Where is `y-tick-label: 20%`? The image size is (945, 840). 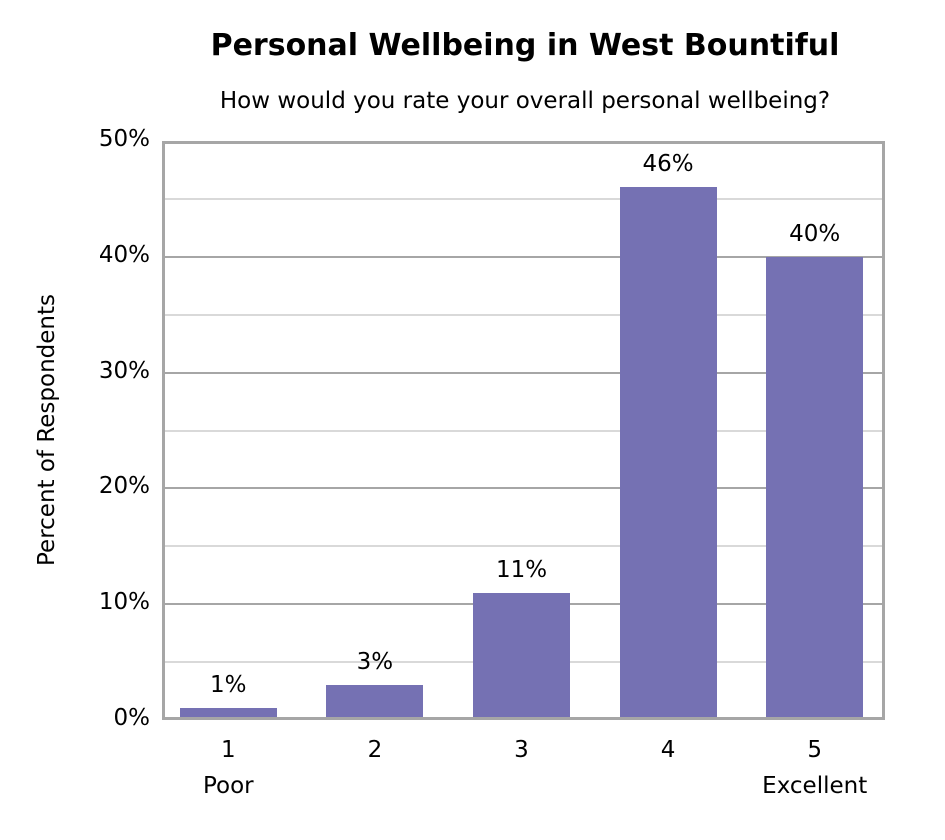 y-tick-label: 20% is located at coordinates (124, 486).